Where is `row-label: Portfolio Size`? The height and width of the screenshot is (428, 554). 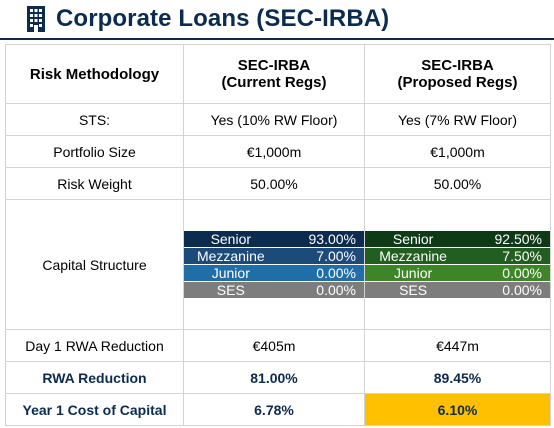 row-label: Portfolio Size is located at coordinates (94, 151).